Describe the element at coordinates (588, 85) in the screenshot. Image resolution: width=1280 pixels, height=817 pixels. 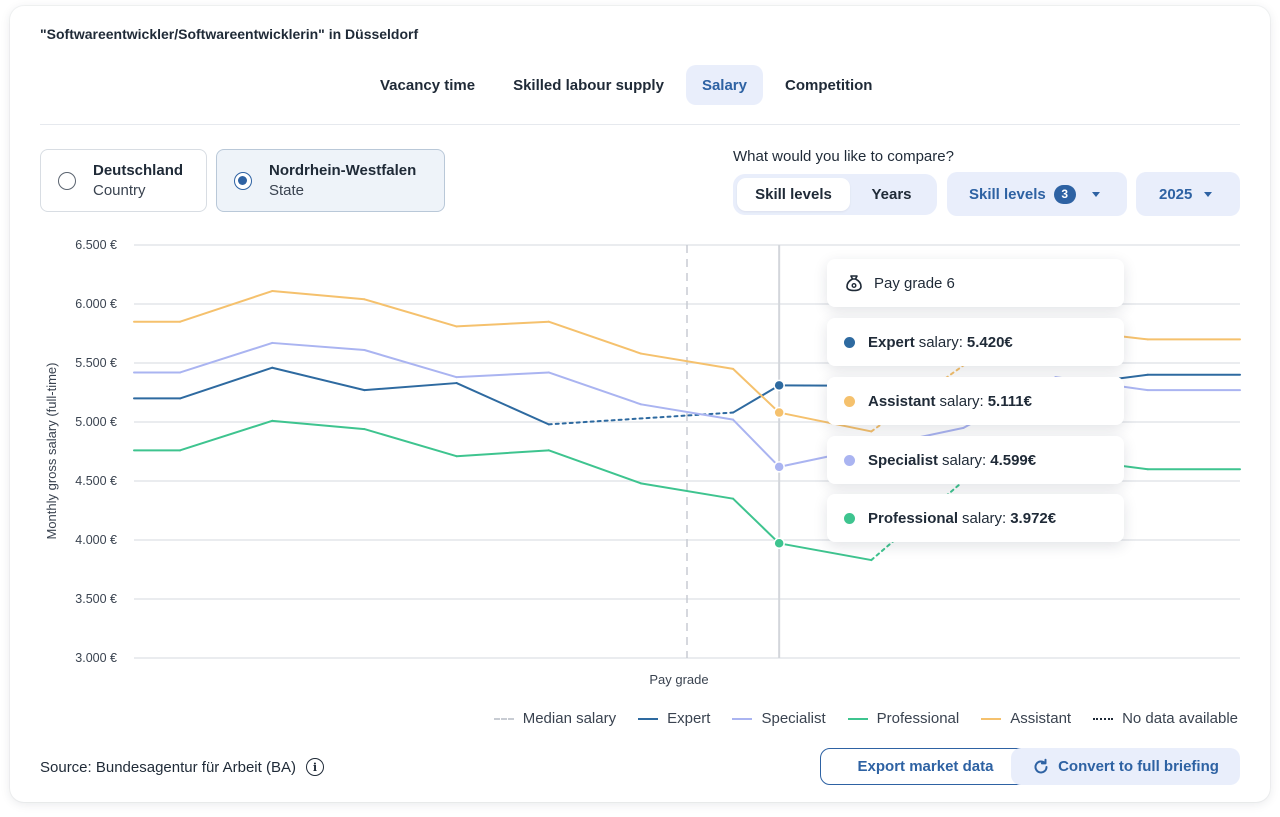
I see `tab-skilled-labour-supply: Skilled labour supply` at that location.